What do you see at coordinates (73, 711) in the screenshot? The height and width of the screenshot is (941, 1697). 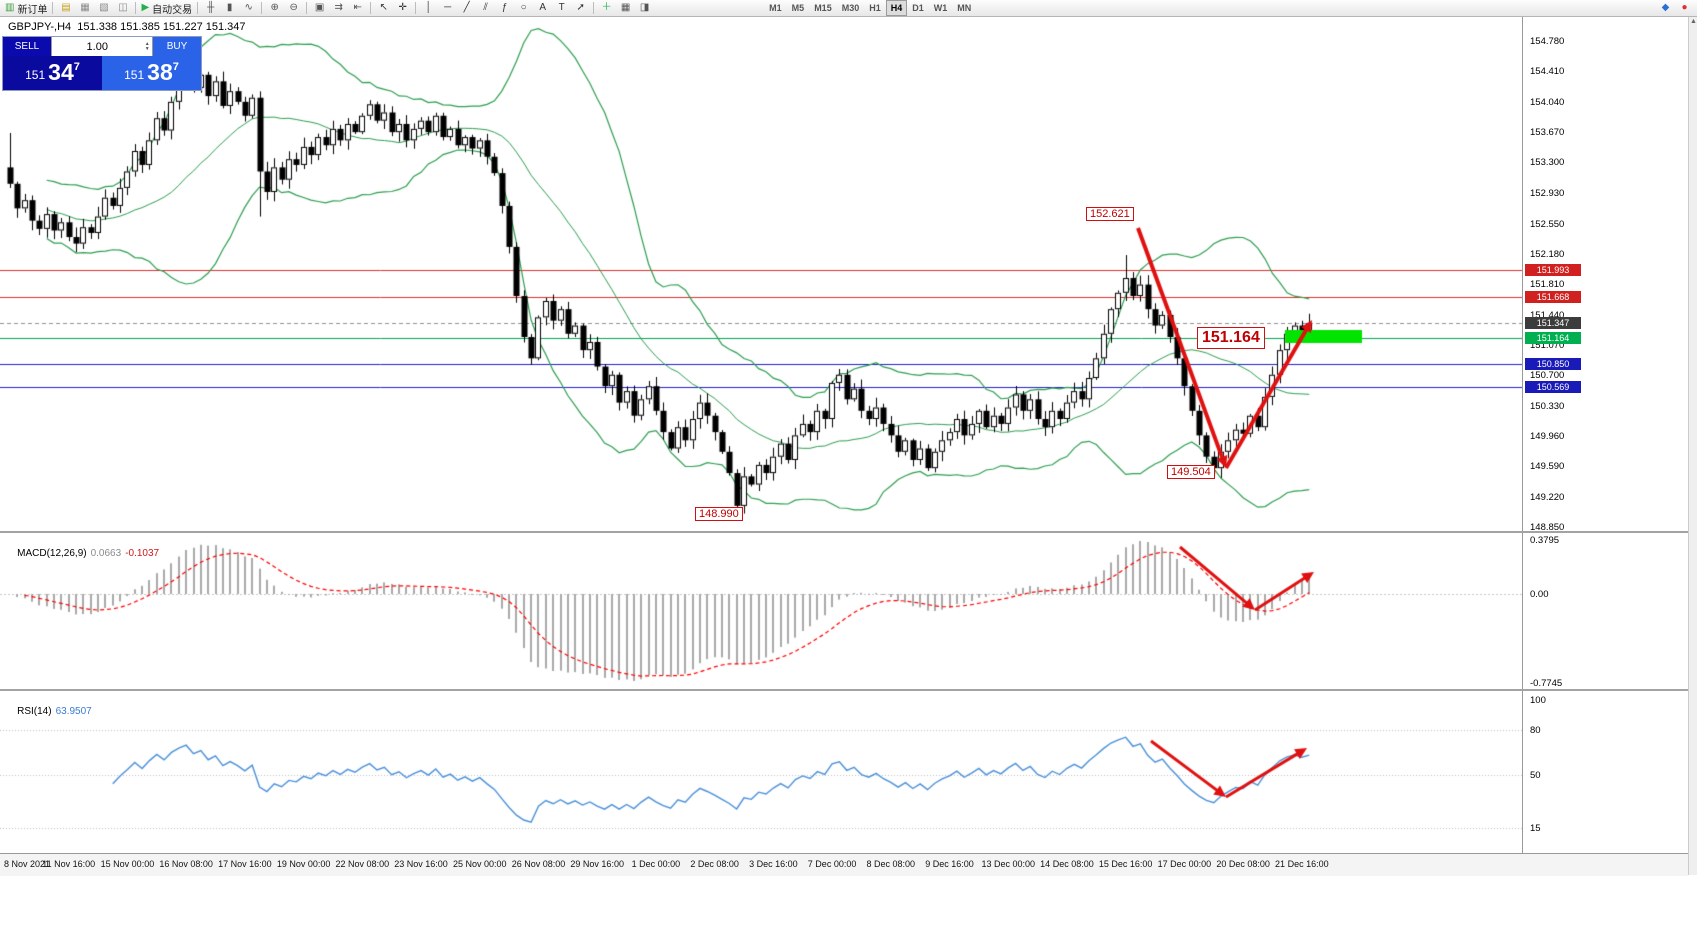 I see `rsi-value: 63.9507` at bounding box center [73, 711].